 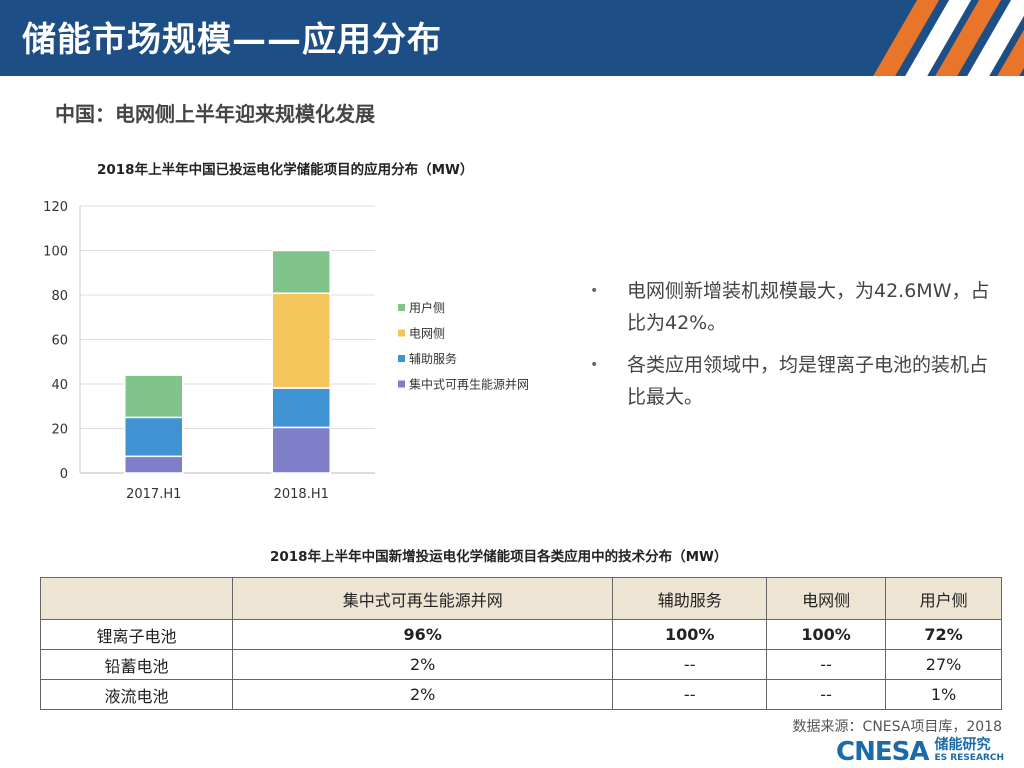 What do you see at coordinates (427, 334) in the screenshot?
I see `legend-label: 电网侧` at bounding box center [427, 334].